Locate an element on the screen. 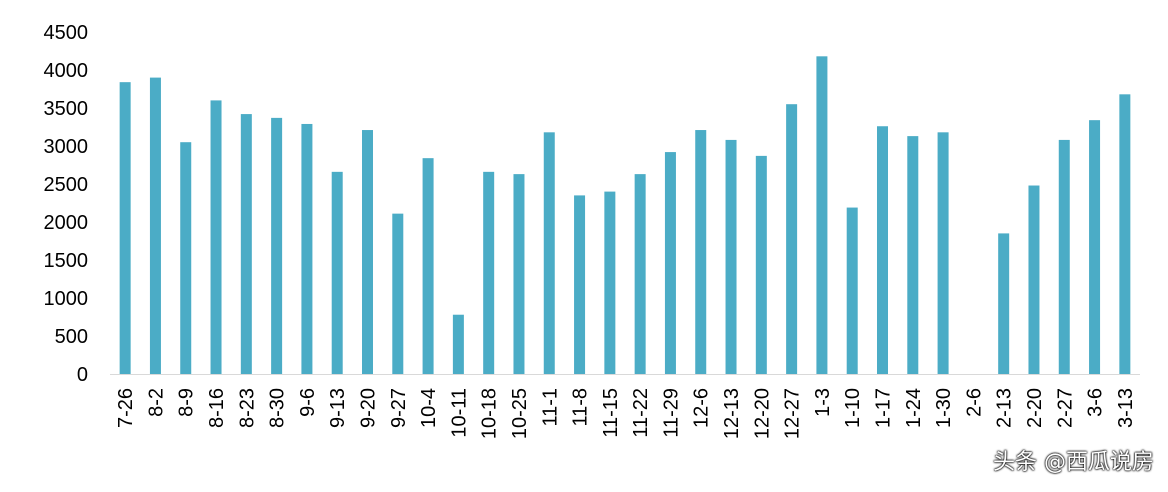 Image resolution: width=1168 pixels, height=492 pixels. x-tick-label: 11-22 is located at coordinates (641, 413).